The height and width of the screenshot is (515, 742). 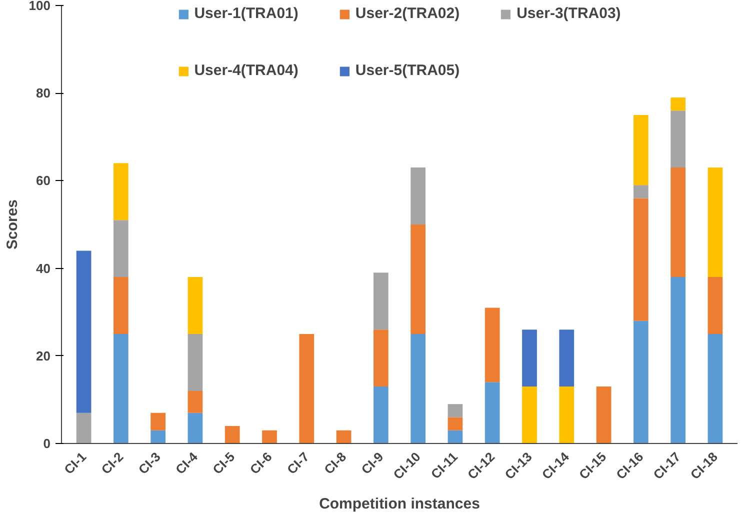 What do you see at coordinates (407, 70) in the screenshot?
I see `legend-label: User-5(TRA05)` at bounding box center [407, 70].